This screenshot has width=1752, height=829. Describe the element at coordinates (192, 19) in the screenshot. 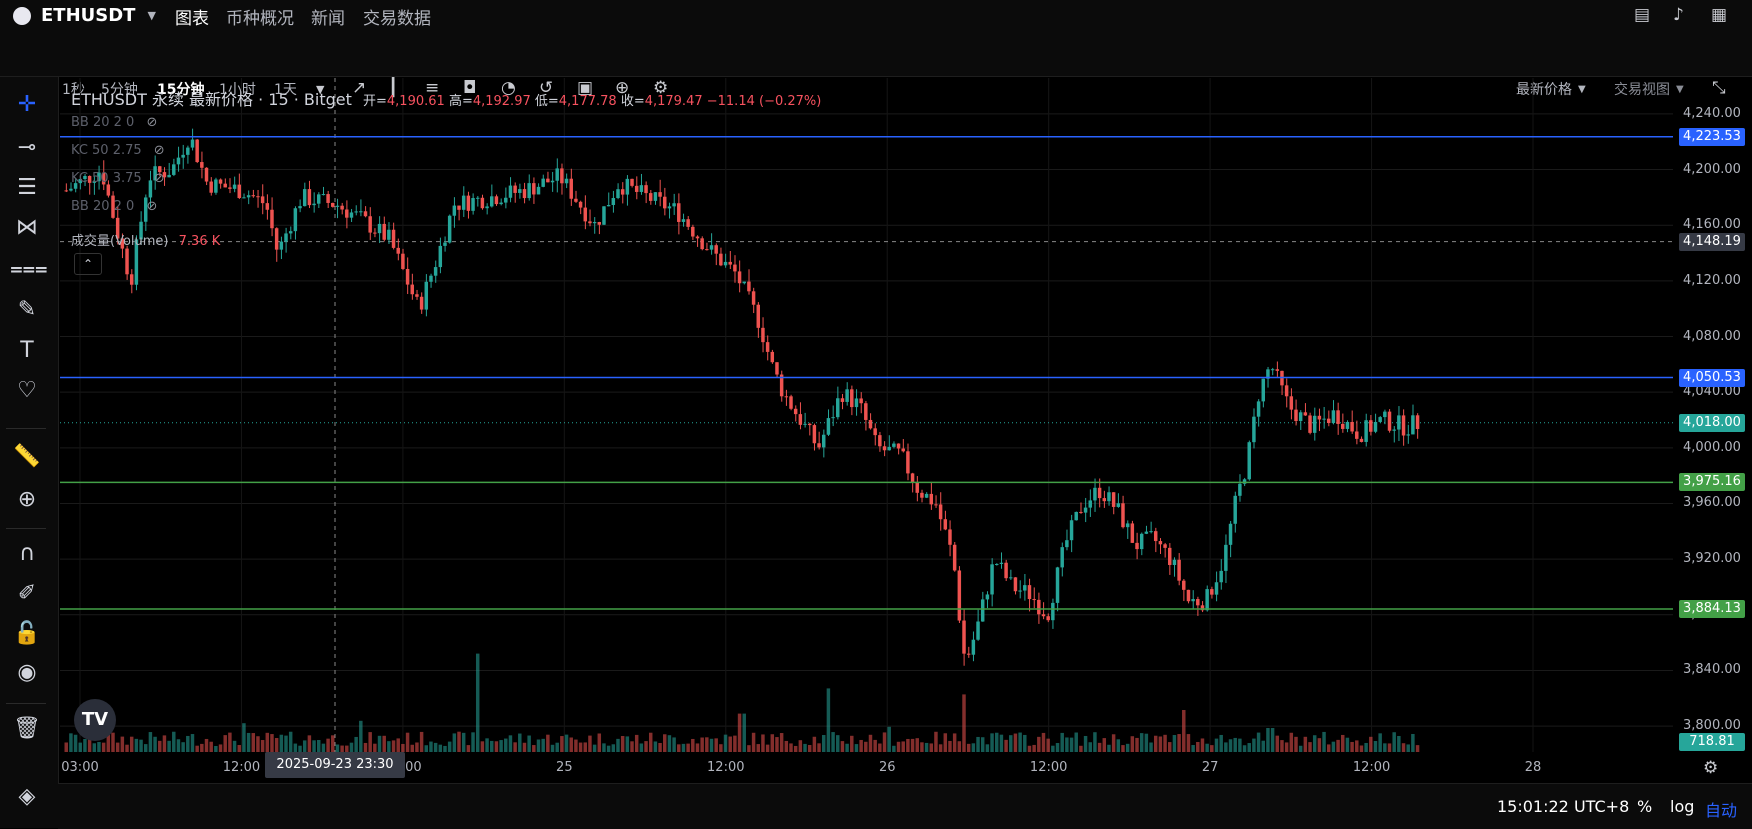

I see `tab-chart: 图表` at that location.